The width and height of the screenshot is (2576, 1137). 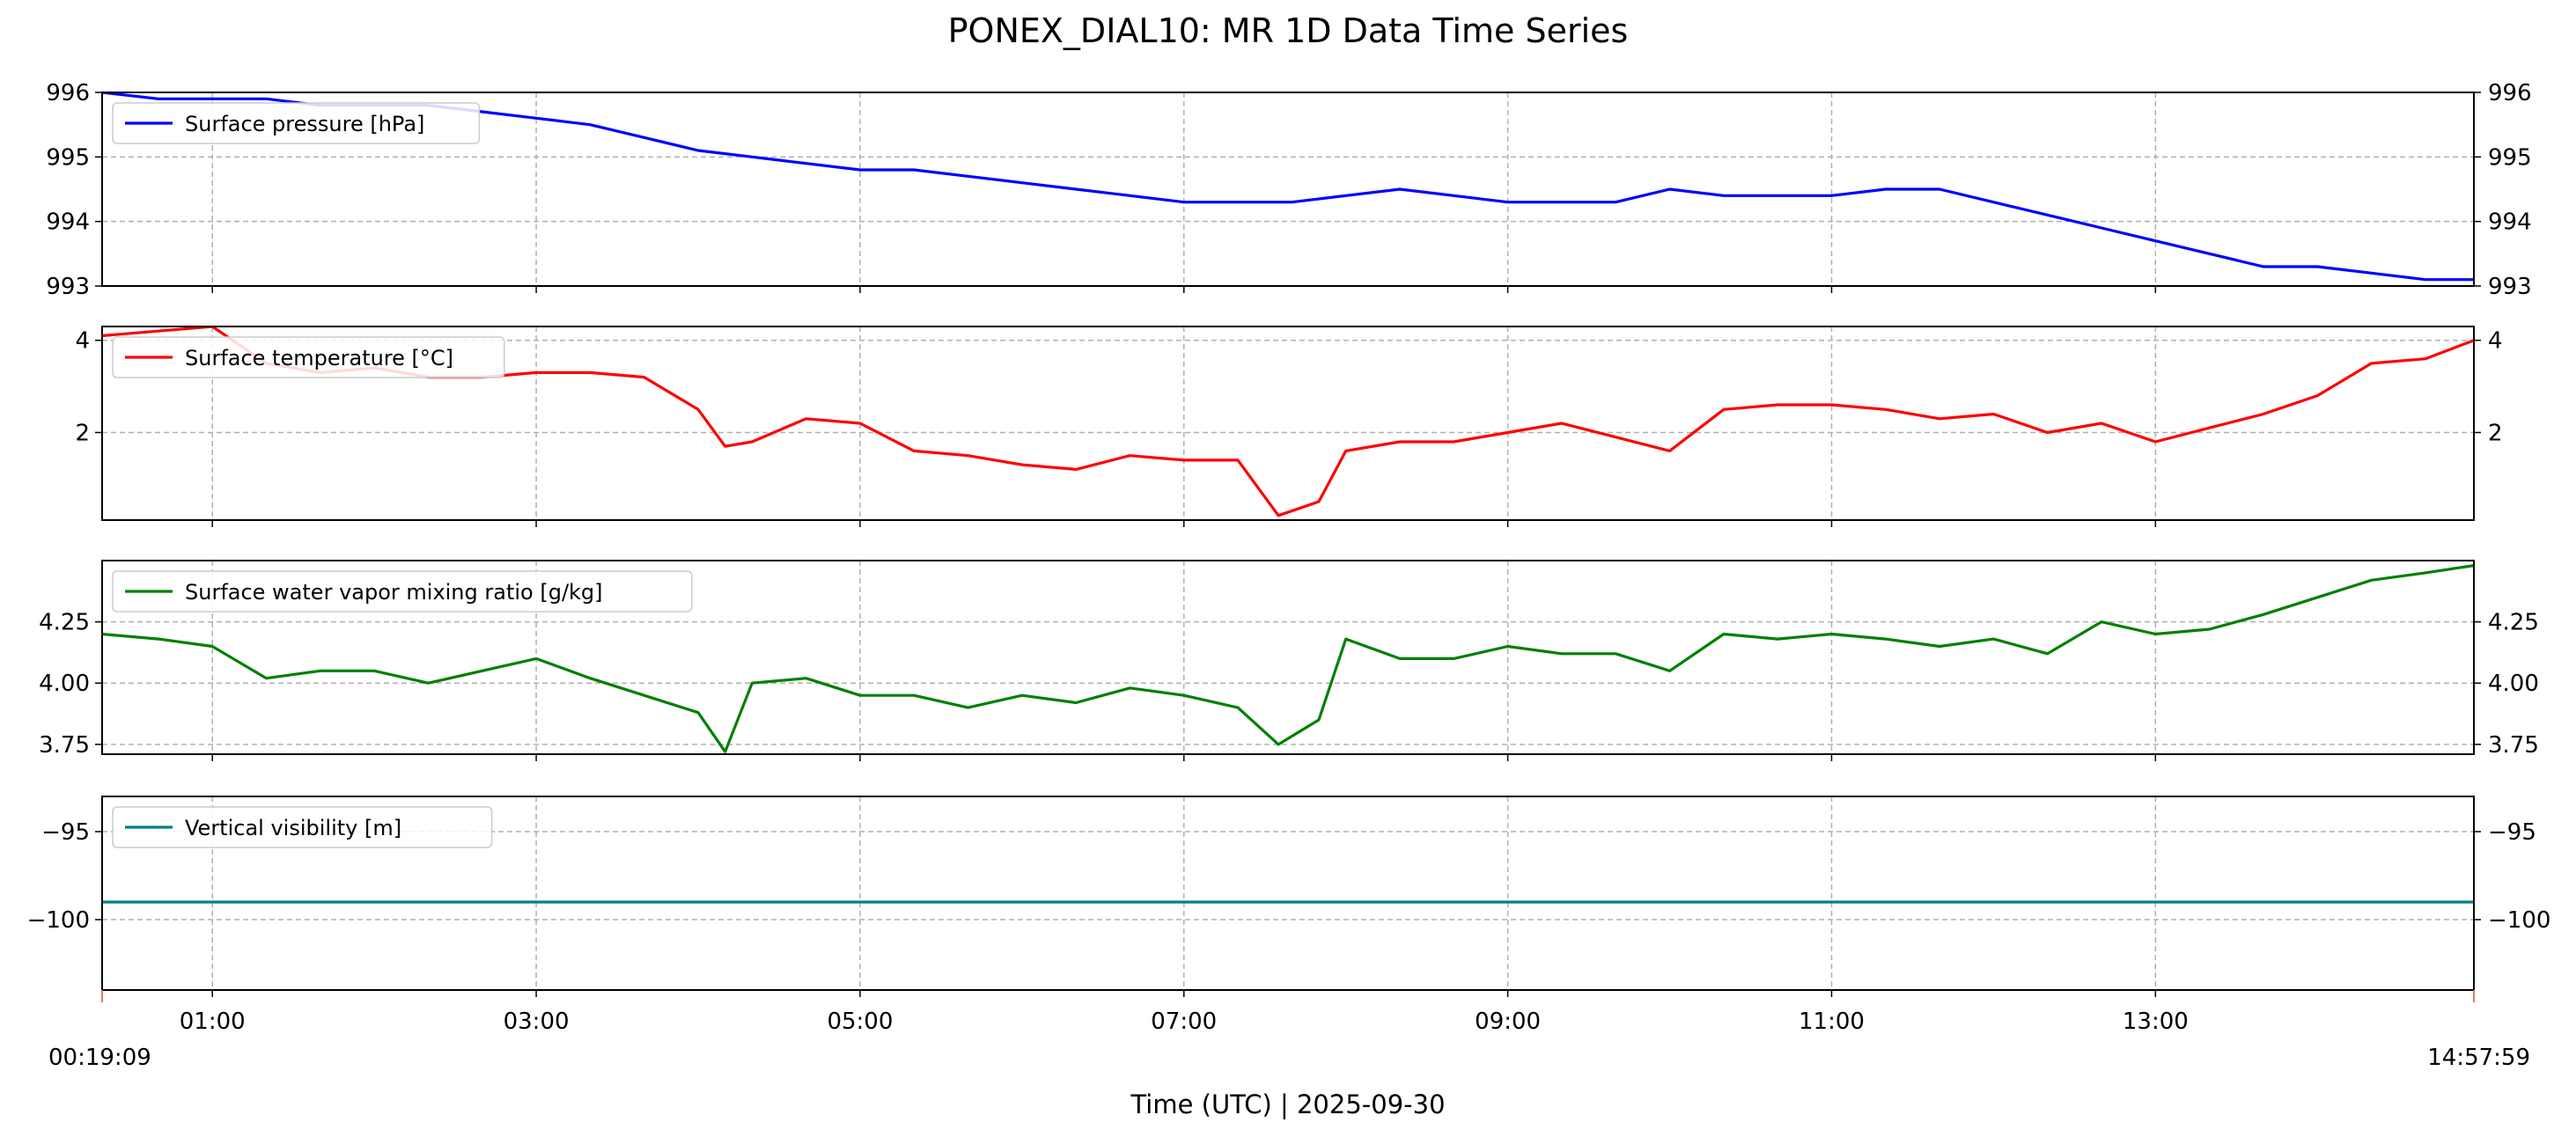 I want to click on x-tick-label: 13:00, so click(x=2156, y=1022).